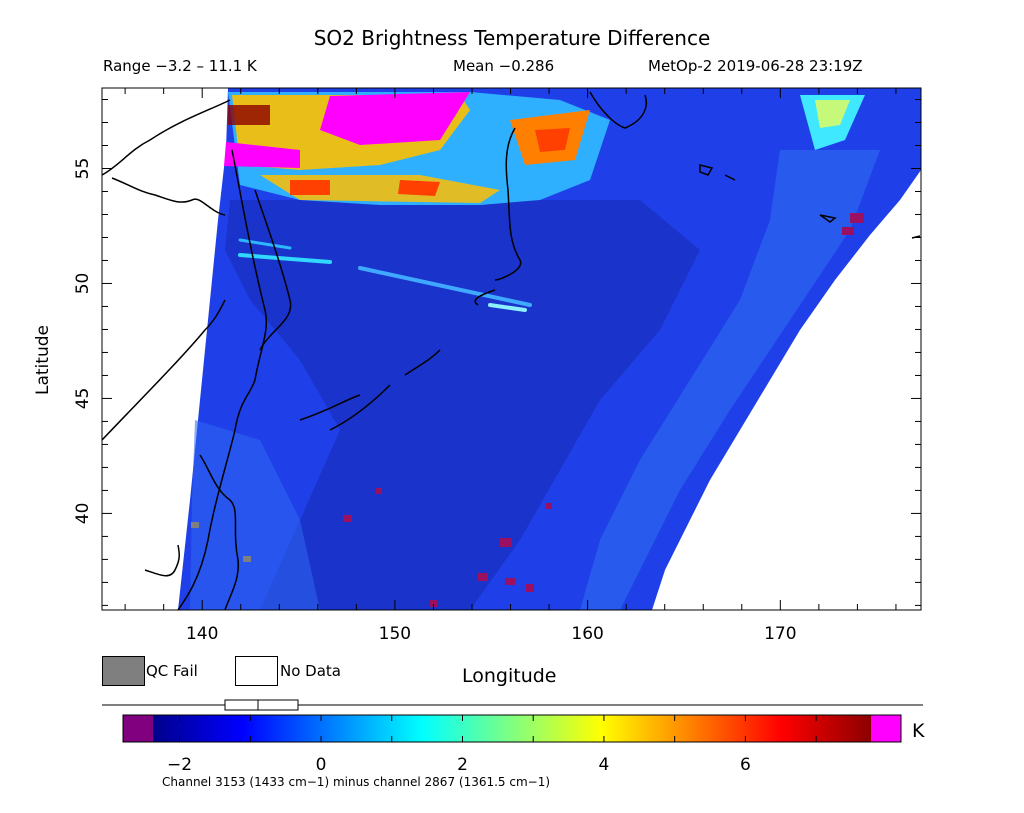  What do you see at coordinates (261, 705) in the screenshot?
I see `scroll-thumb` at bounding box center [261, 705].